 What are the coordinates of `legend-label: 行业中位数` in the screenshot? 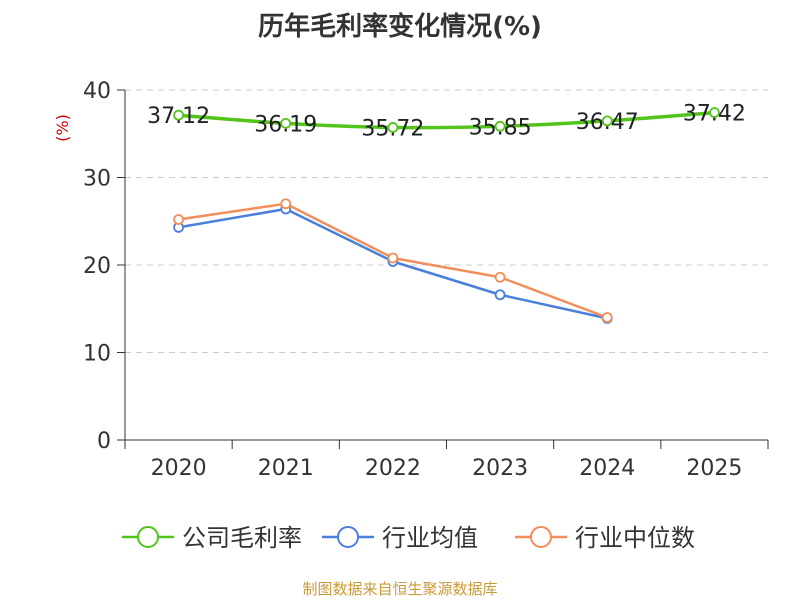 It's located at (635, 538).